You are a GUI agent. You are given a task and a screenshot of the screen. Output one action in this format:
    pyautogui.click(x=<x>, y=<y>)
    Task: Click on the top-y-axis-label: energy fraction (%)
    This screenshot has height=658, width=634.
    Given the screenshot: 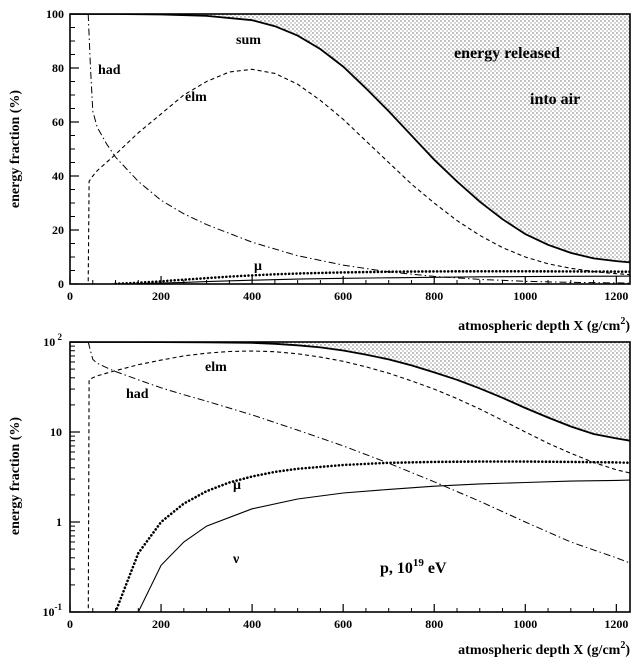 What is the action you would take?
    pyautogui.click(x=15, y=149)
    